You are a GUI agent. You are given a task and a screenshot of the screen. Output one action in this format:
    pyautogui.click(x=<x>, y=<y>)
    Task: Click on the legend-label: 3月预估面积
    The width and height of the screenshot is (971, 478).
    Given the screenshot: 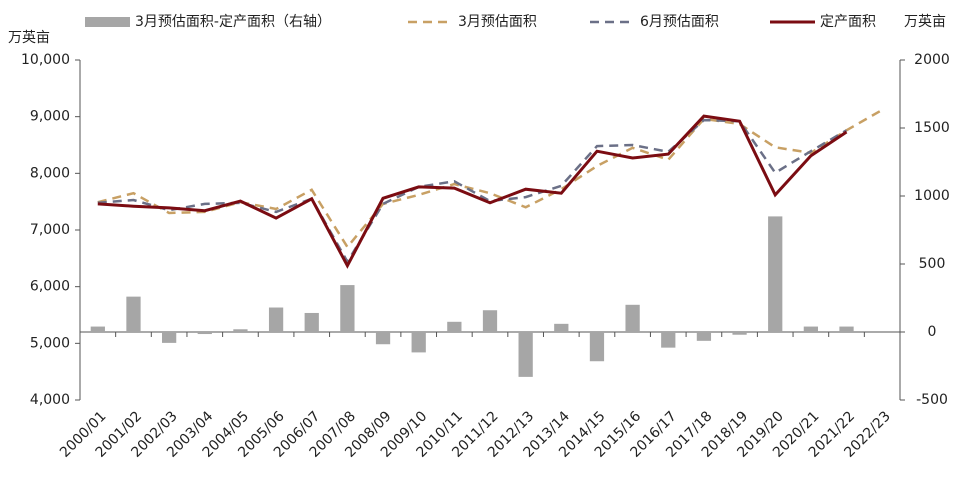 What is the action you would take?
    pyautogui.click(x=497, y=22)
    